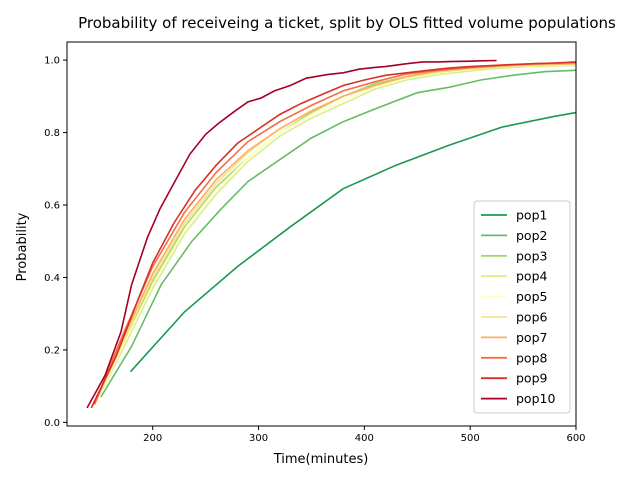  I want to click on y-tick-label: 1.0, so click(52, 61).